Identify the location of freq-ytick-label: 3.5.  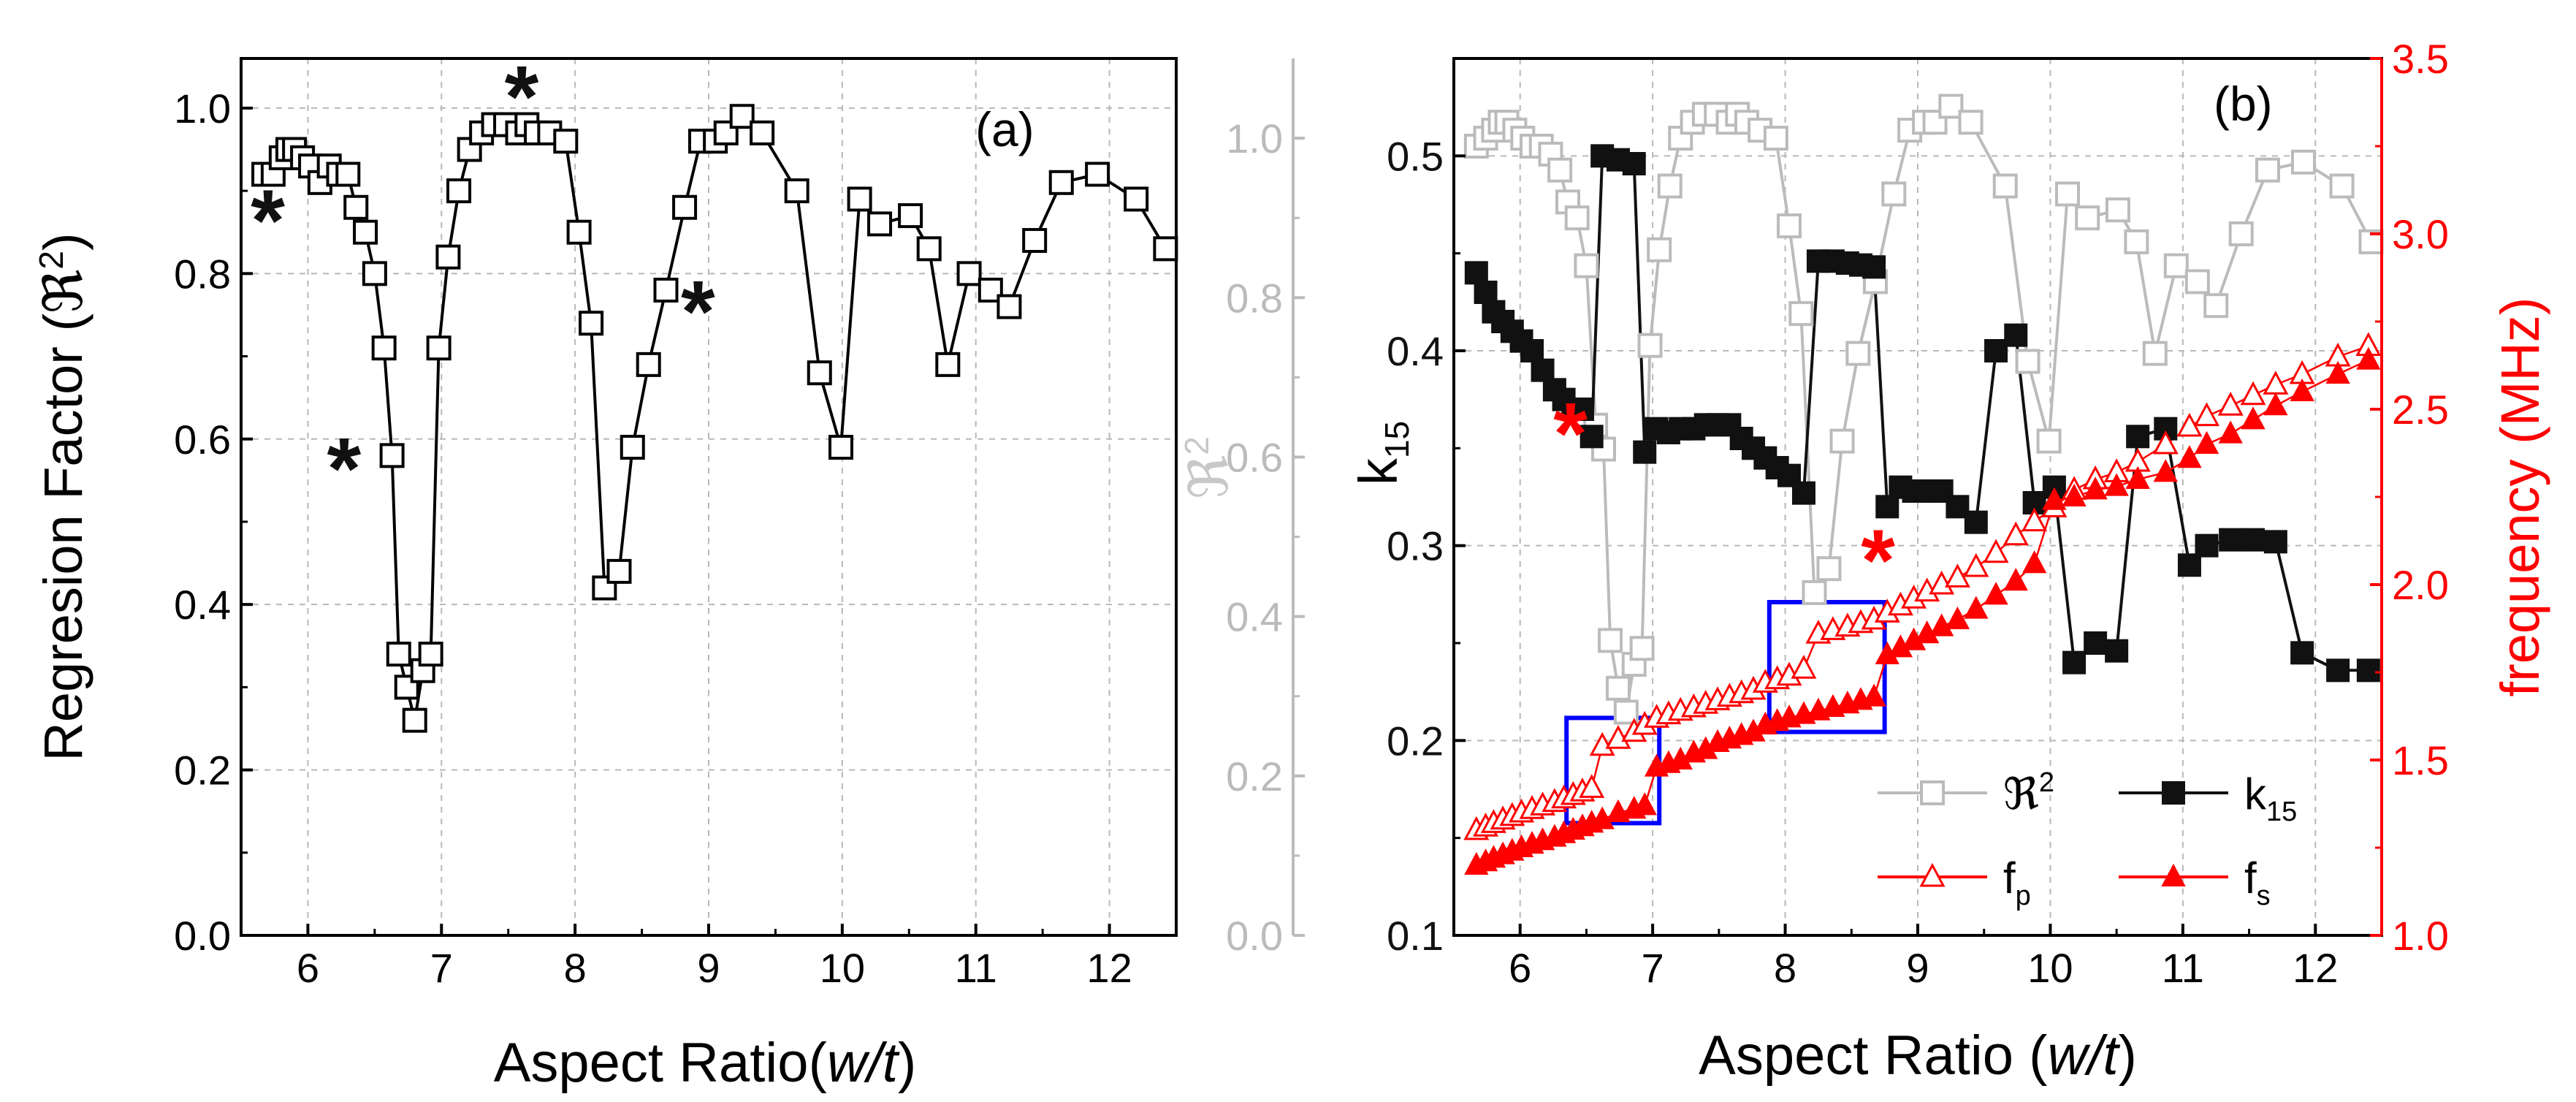
(2421, 59).